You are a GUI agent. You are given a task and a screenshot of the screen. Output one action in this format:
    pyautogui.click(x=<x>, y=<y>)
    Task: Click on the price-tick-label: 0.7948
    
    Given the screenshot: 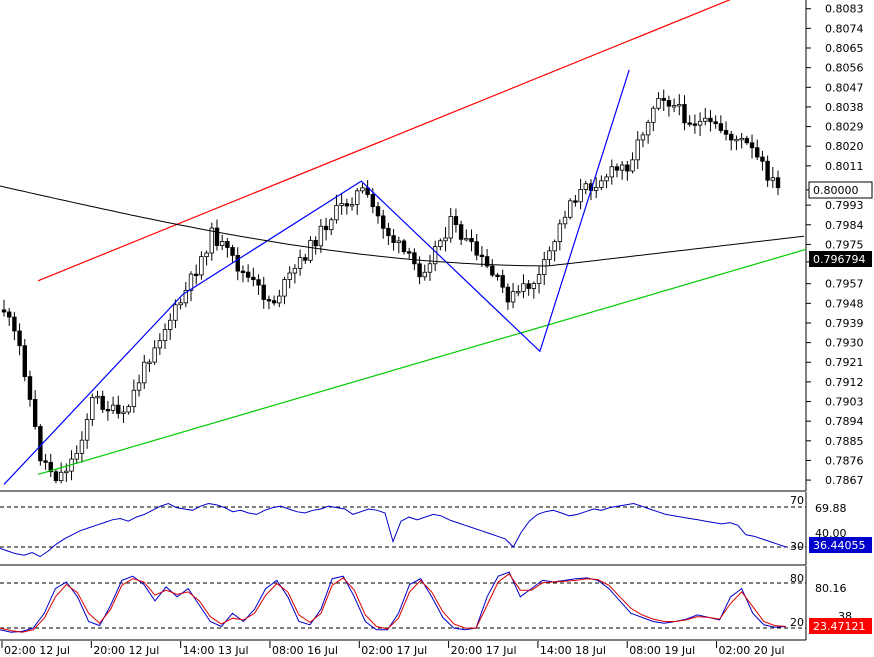 What is the action you would take?
    pyautogui.click(x=844, y=303)
    